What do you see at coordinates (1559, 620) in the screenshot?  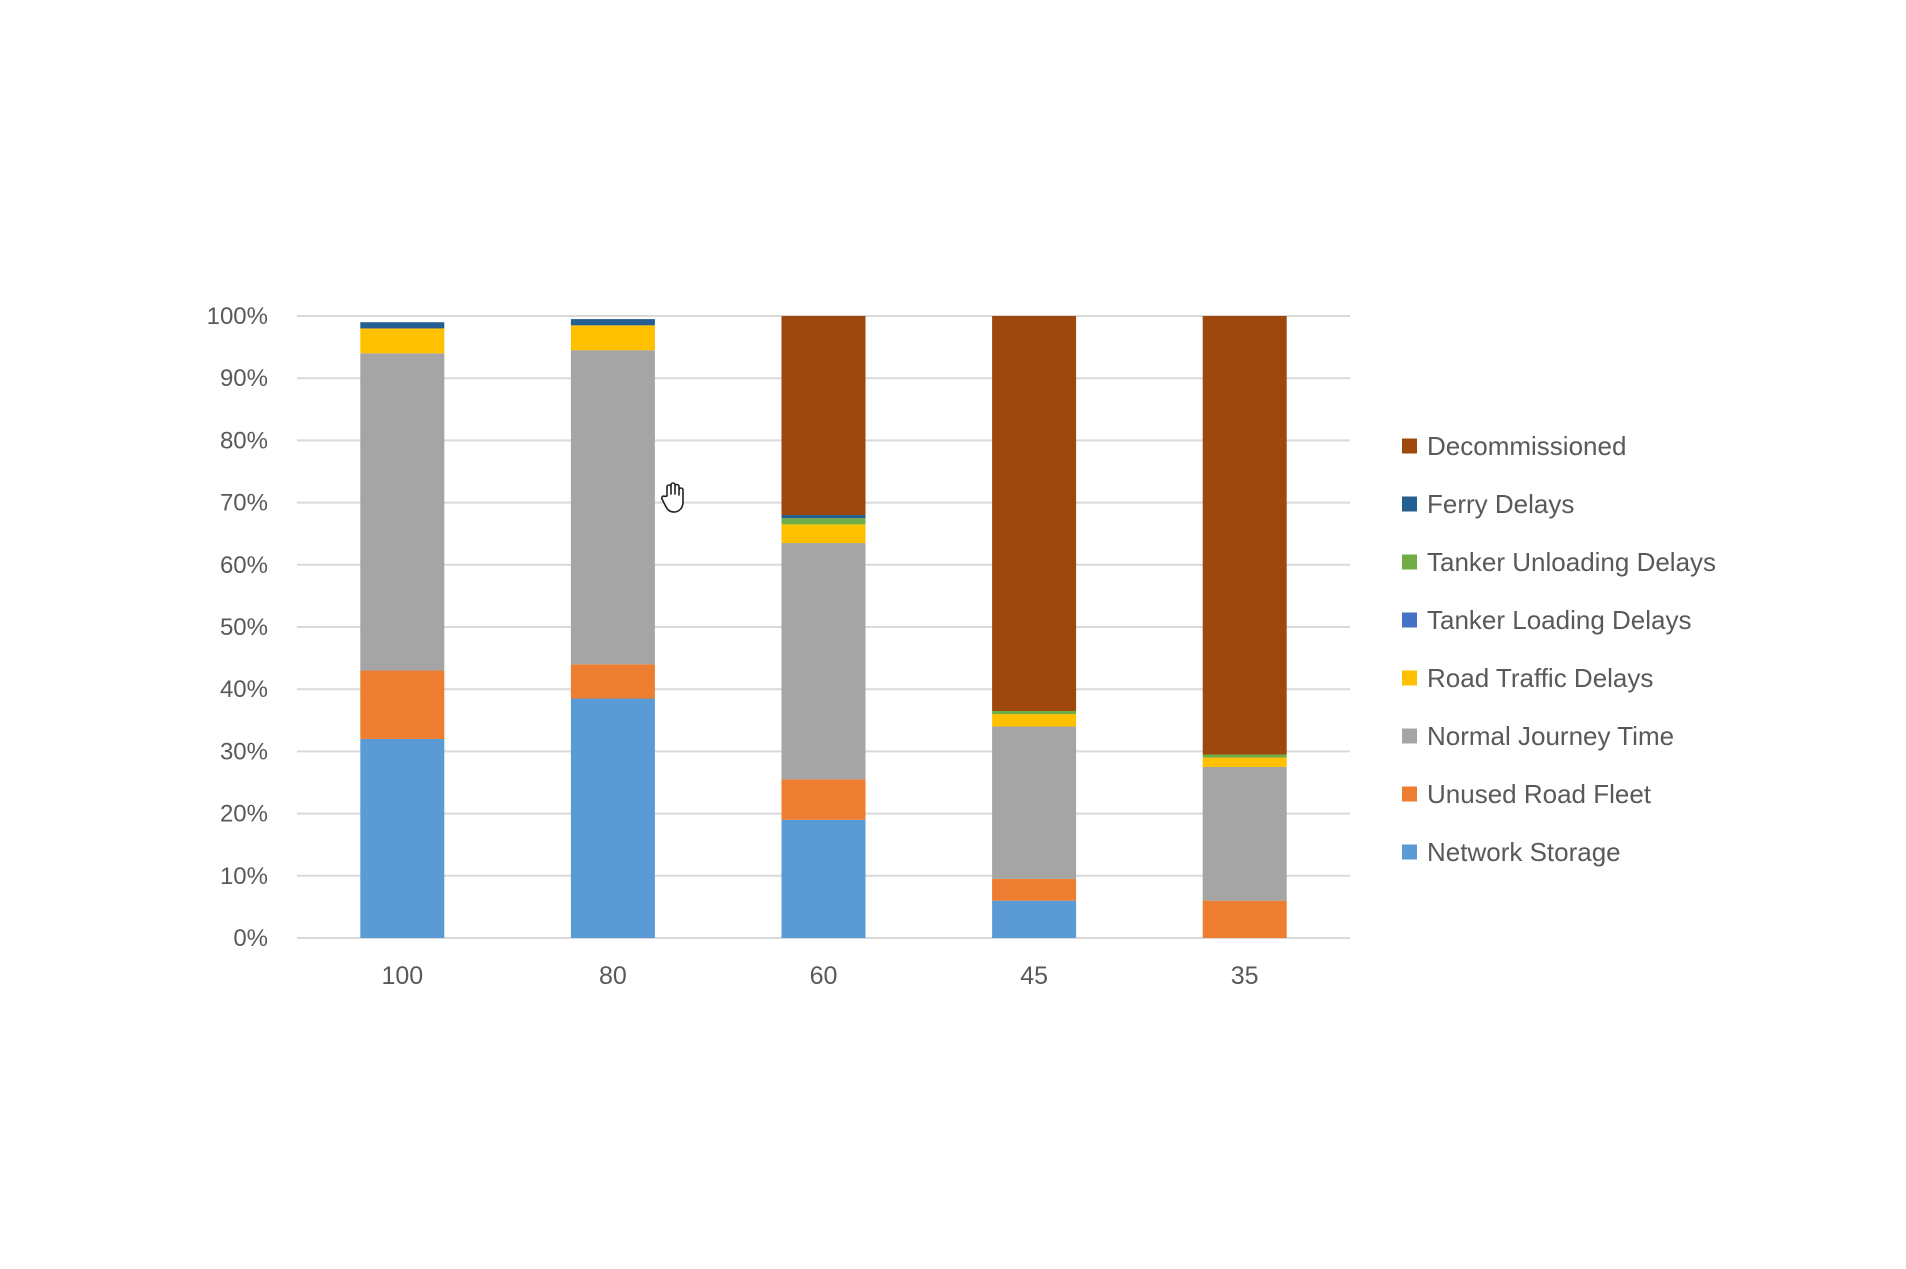 I see `legend-label: Tanker Loading Delays` at bounding box center [1559, 620].